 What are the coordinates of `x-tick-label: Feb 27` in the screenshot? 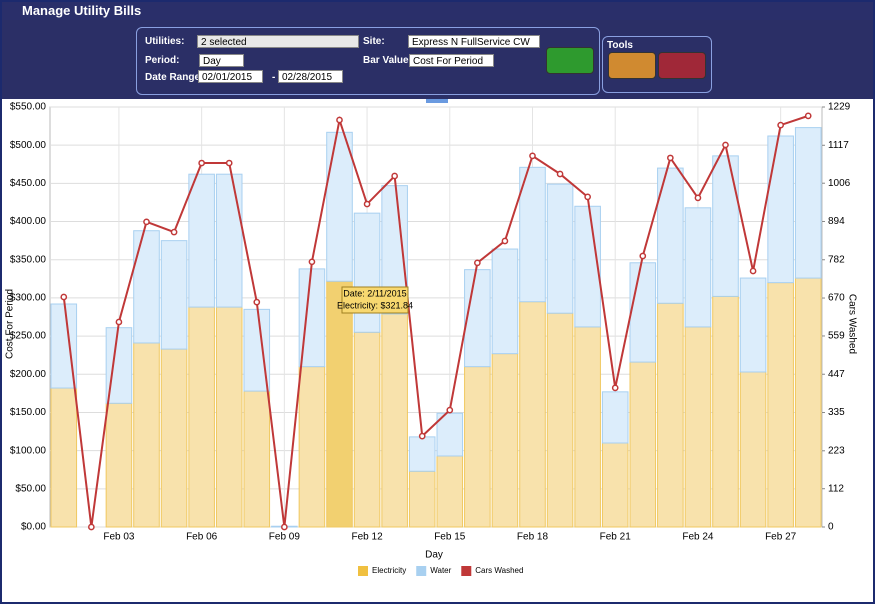 It's located at (781, 537).